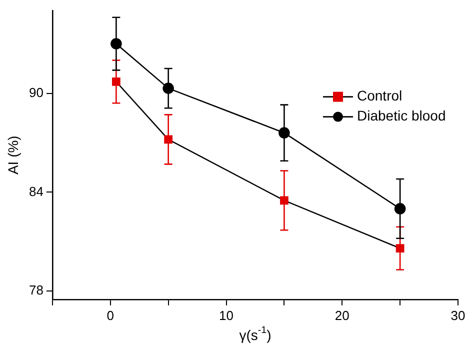 The width and height of the screenshot is (474, 349). Describe the element at coordinates (342, 315) in the screenshot. I see `x-tick-label: 20` at that location.